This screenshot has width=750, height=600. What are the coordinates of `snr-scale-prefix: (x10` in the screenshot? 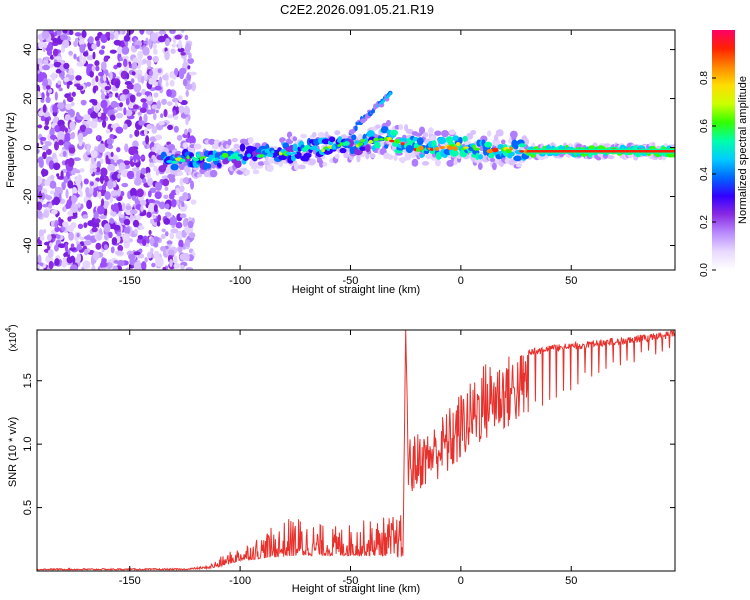 It's located at (13, 342).